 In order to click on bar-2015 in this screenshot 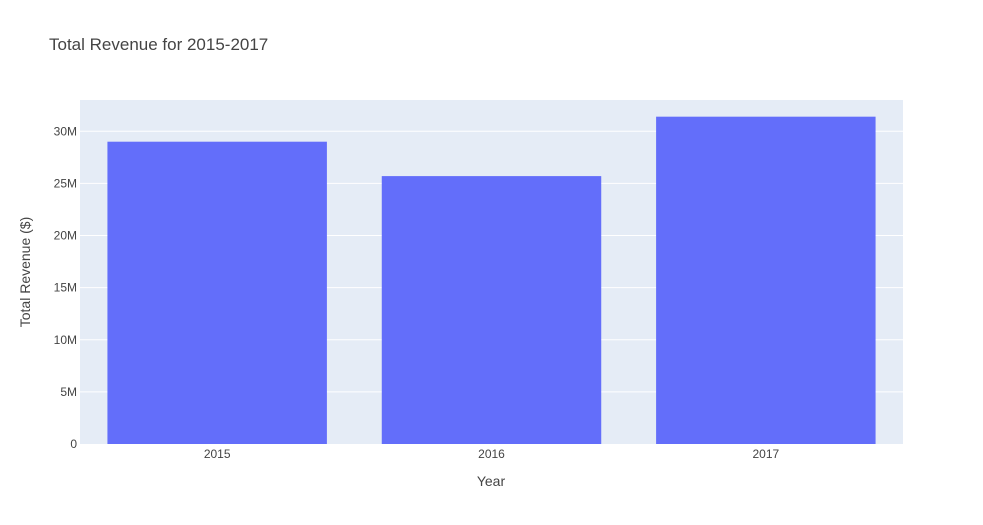, I will do `click(217, 293)`.